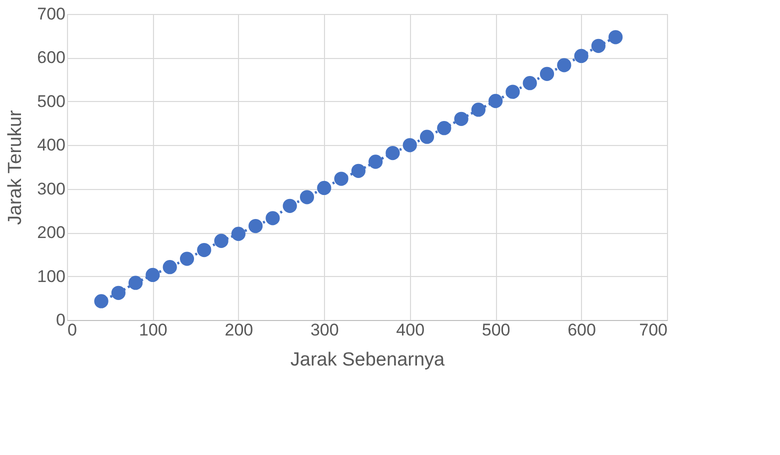 Image resolution: width=780 pixels, height=455 pixels. What do you see at coordinates (51, 145) in the screenshot?
I see `y-tick-label: 400` at bounding box center [51, 145].